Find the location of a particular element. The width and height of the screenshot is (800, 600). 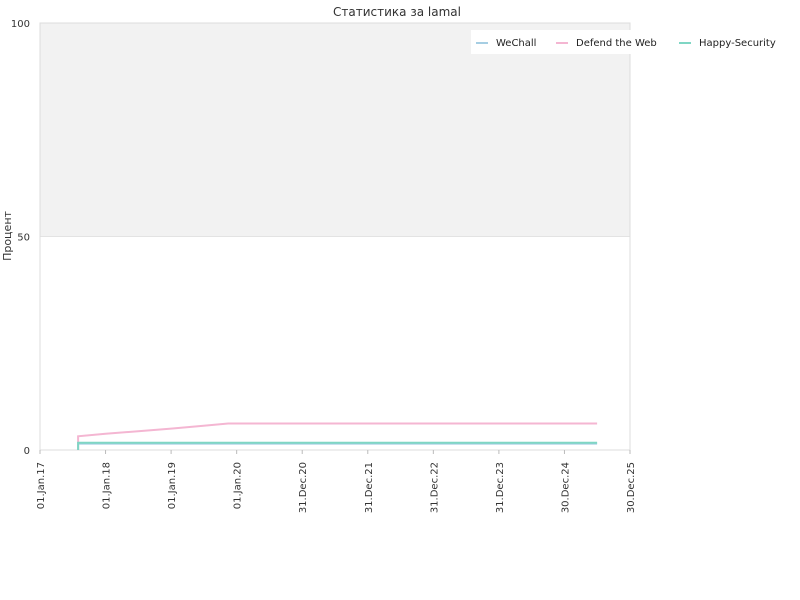

legend-label: Happy-Security is located at coordinates (737, 43).